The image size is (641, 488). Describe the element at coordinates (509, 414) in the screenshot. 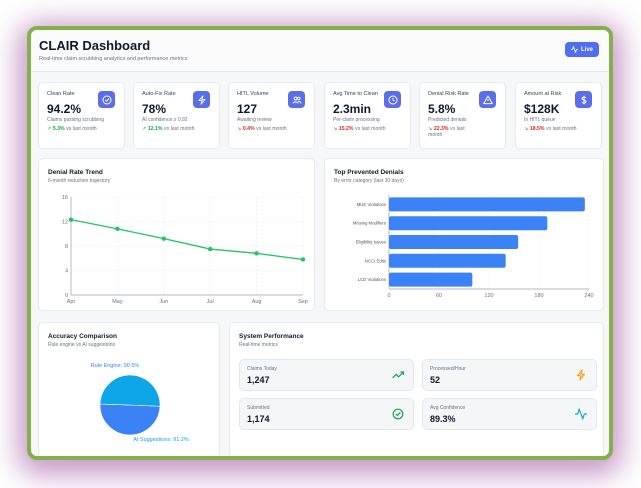

I see `metric-3: Avg Confidence 89.3%` at that location.